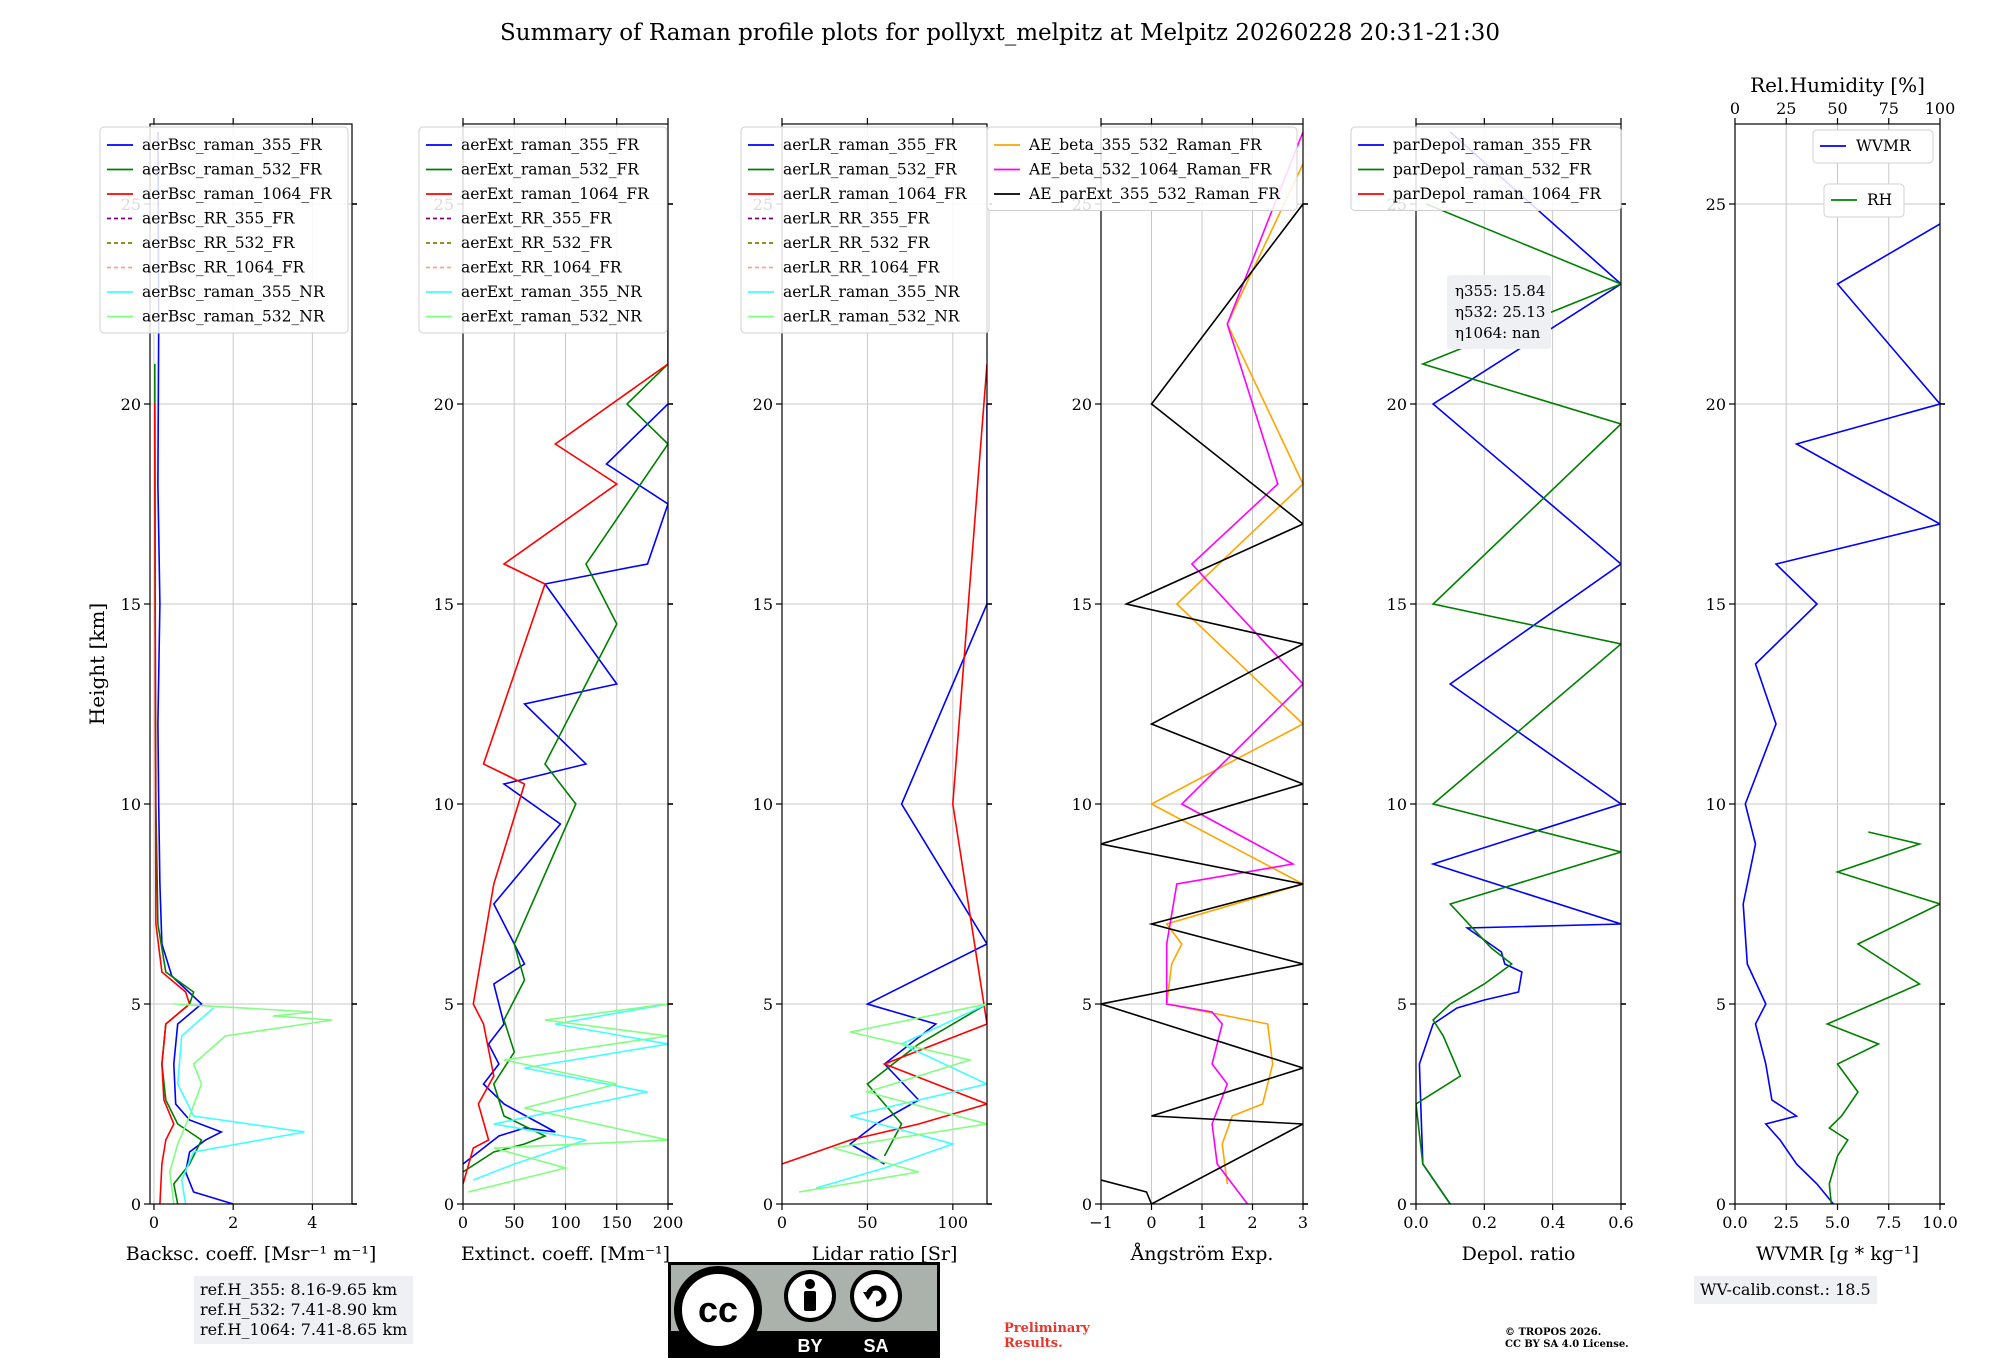  I want to click on series-aerExt_raman_1064_FR, so click(565, 694).